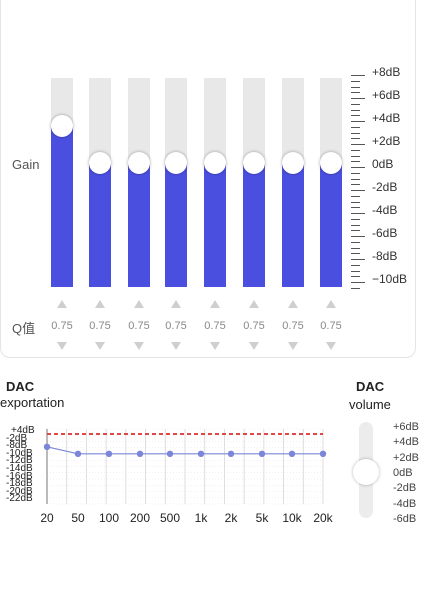  Describe the element at coordinates (19, 453) in the screenshot. I see `chart-y-label: -10dB` at that location.